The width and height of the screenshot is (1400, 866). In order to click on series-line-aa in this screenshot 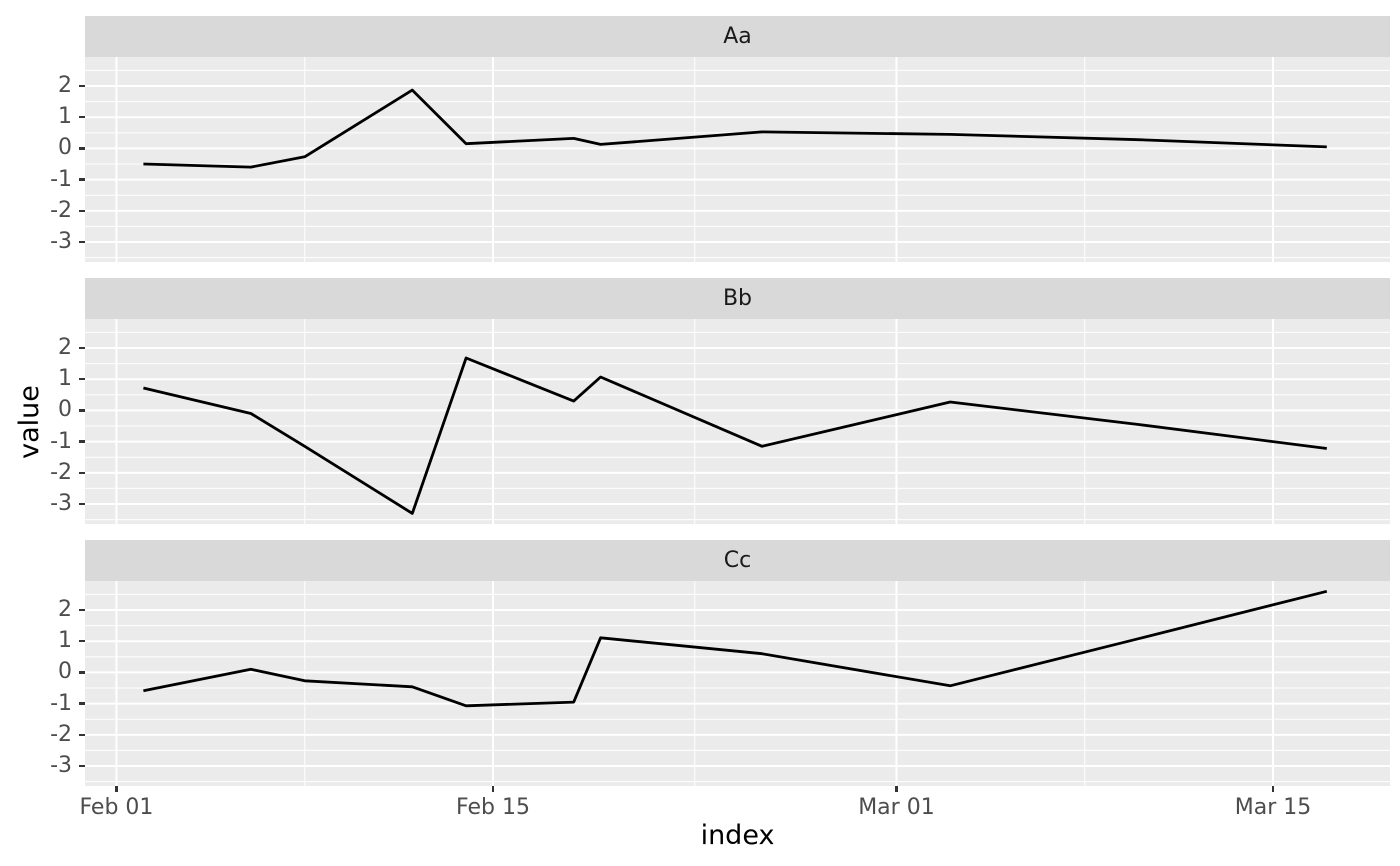, I will do `click(735, 128)`.